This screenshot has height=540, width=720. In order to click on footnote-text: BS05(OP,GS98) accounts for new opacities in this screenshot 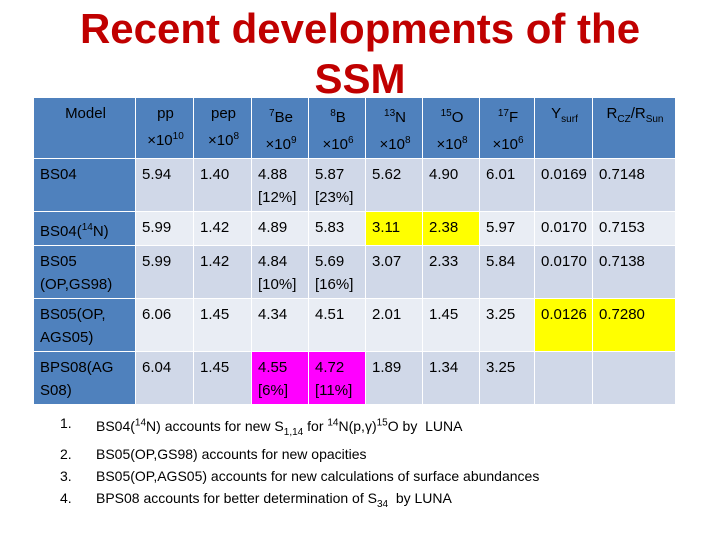, I will do `click(231, 454)`.